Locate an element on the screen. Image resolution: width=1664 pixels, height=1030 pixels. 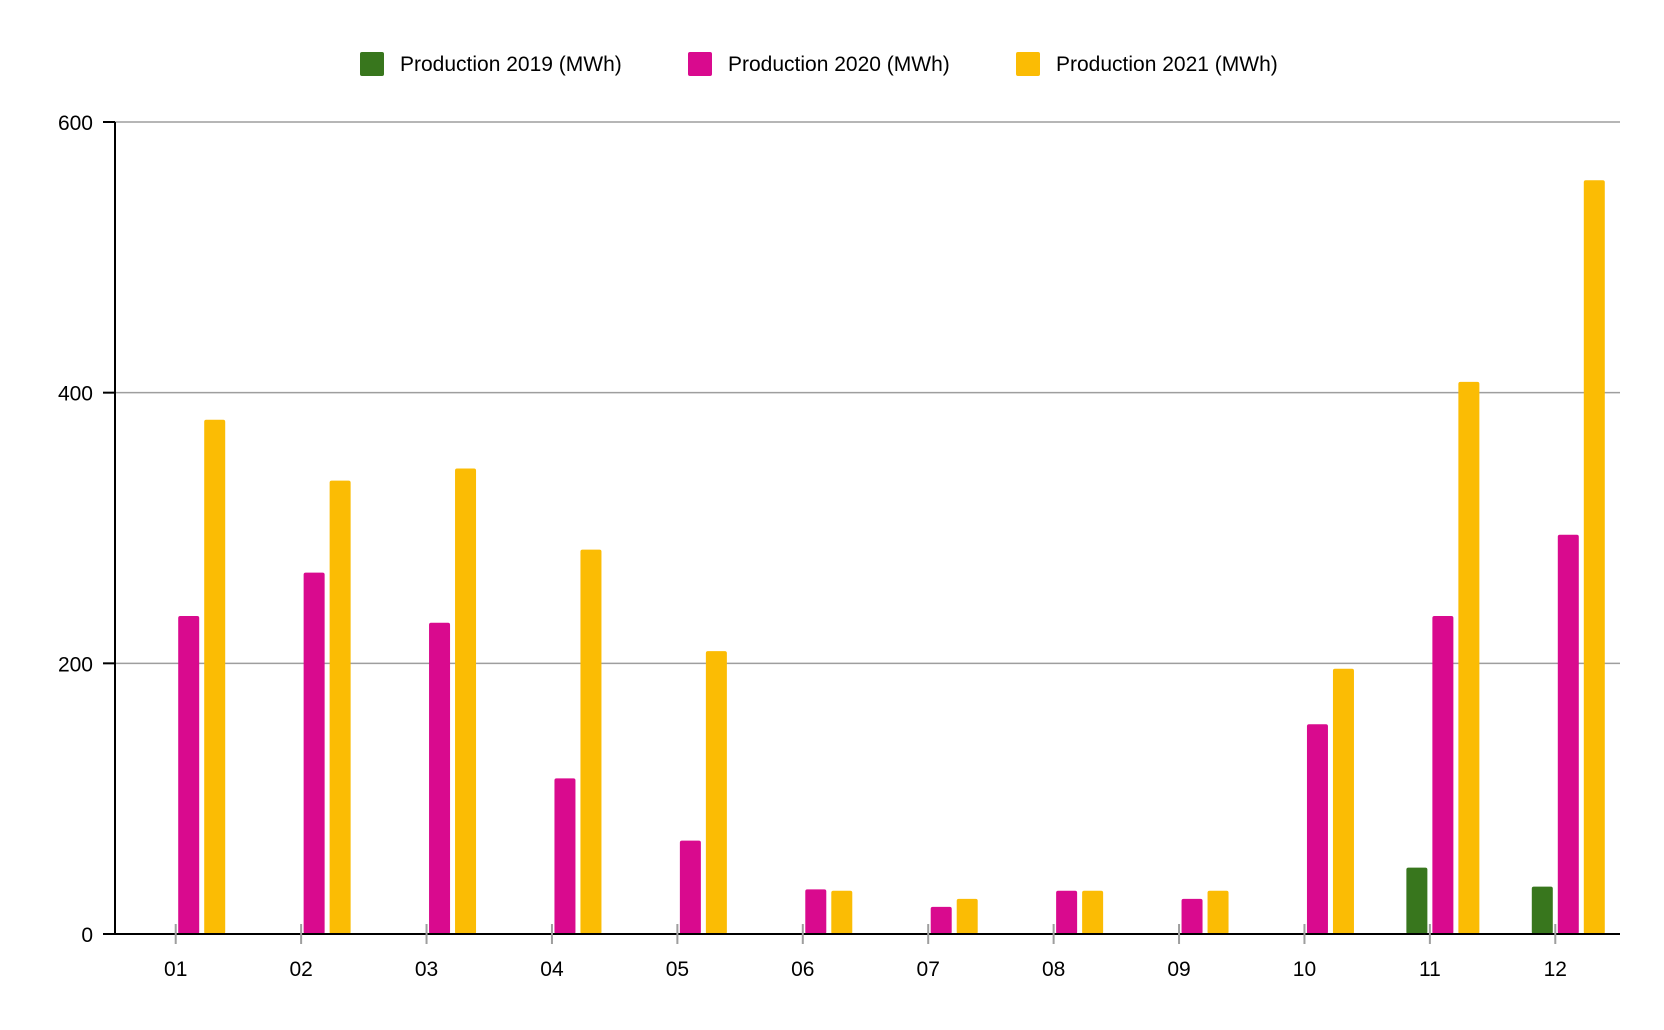
y-tick-label: 0 is located at coordinates (87, 935).